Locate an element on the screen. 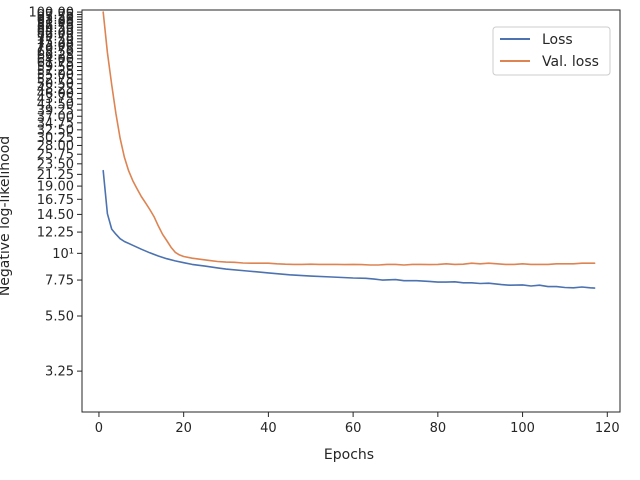  y-tick-label: 28.00 is located at coordinates (55, 146).